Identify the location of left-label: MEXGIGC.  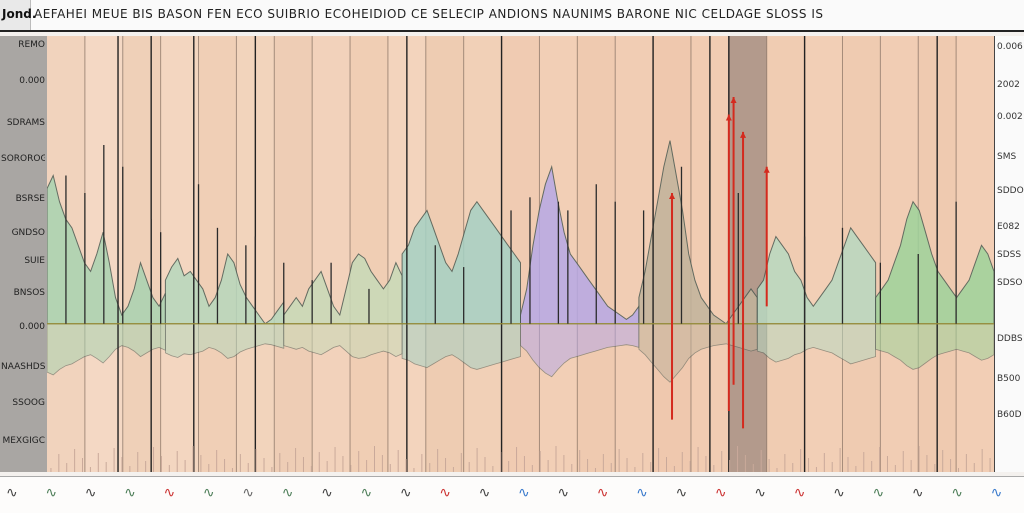
(23, 441).